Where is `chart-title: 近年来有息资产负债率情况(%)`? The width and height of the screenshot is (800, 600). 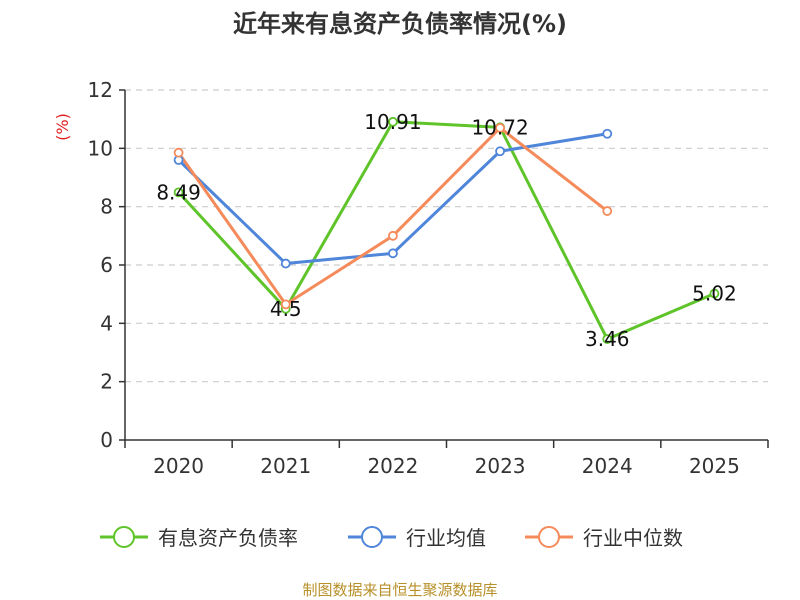 chart-title: 近年来有息资产负债率情况(%) is located at coordinates (400, 24).